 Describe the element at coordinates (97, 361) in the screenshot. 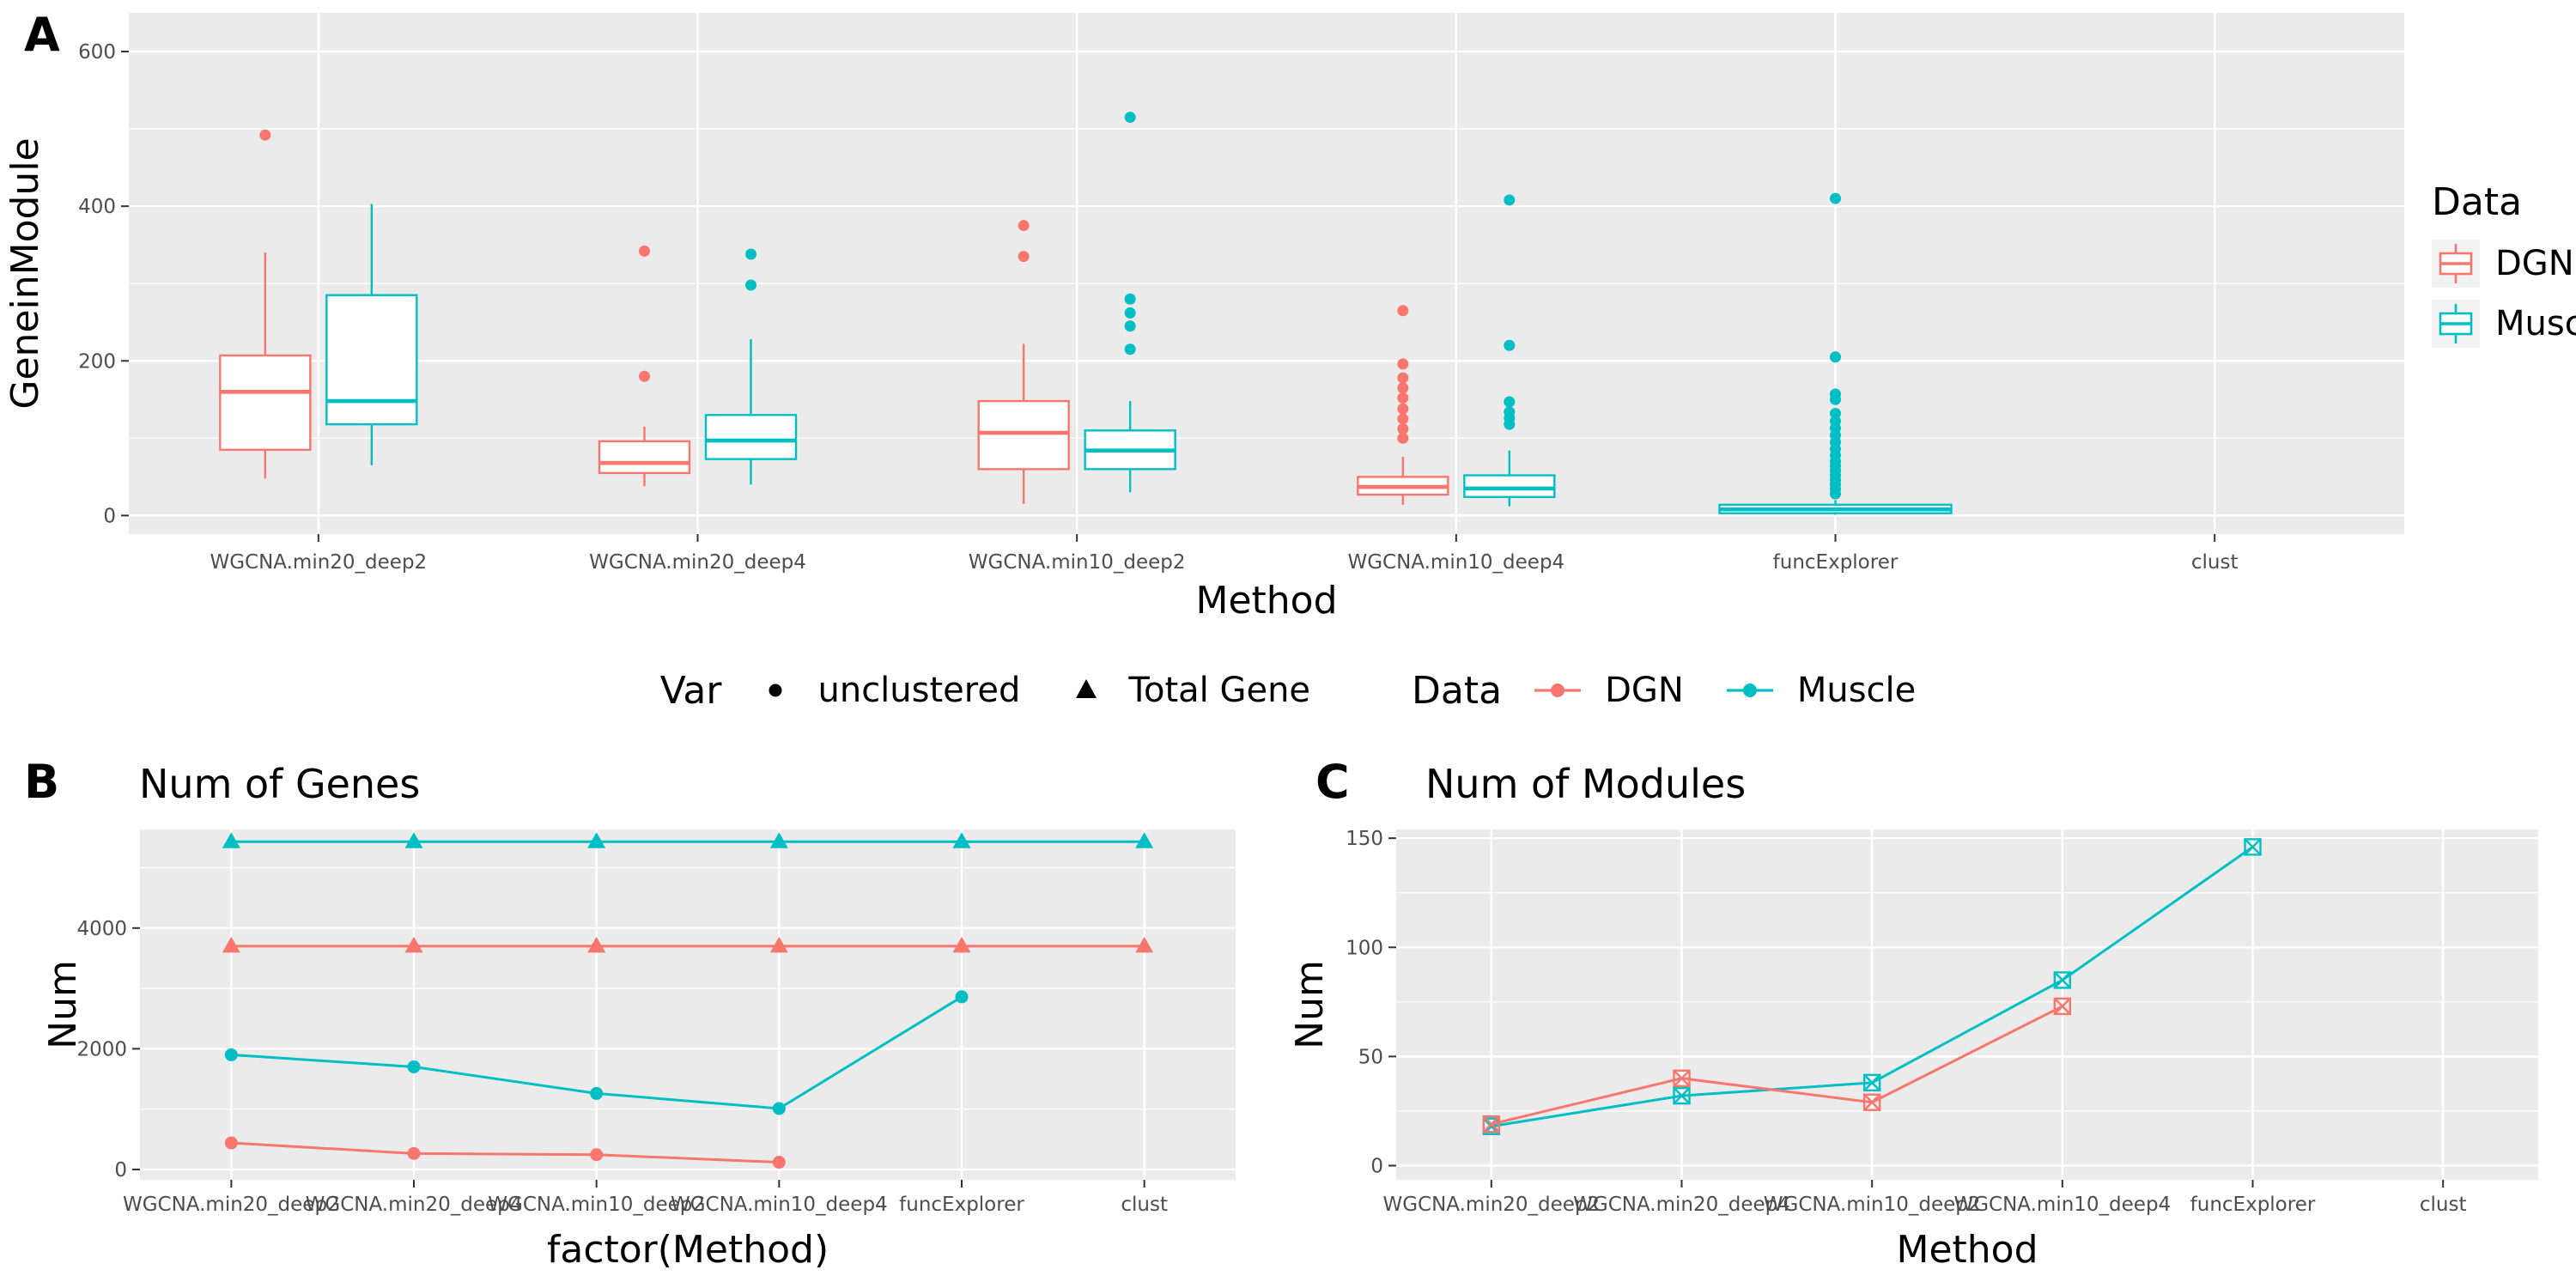

I see `y-tick-label: 200` at that location.